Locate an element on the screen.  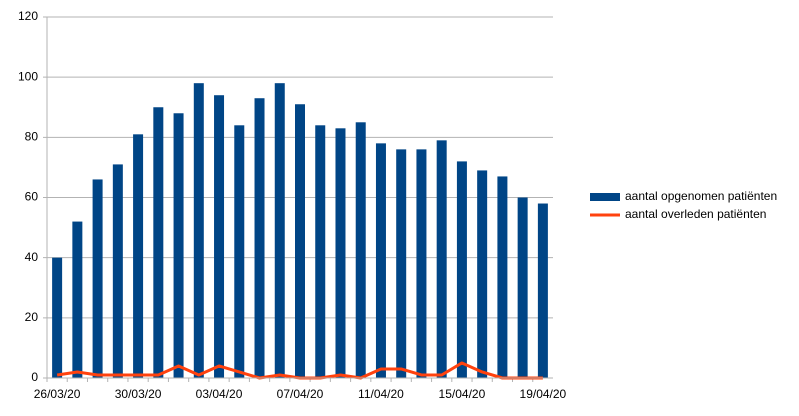
y-tick-label: 60 is located at coordinates (32, 197).